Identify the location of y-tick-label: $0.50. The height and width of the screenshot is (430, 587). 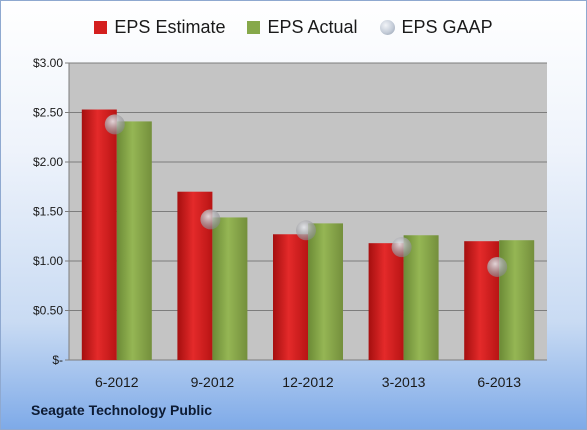
(48, 311).